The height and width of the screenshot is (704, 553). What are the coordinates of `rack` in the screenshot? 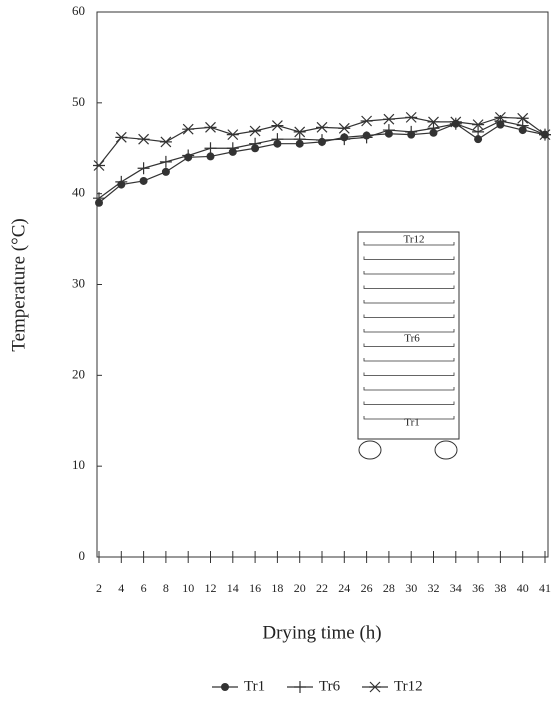 It's located at (408, 335).